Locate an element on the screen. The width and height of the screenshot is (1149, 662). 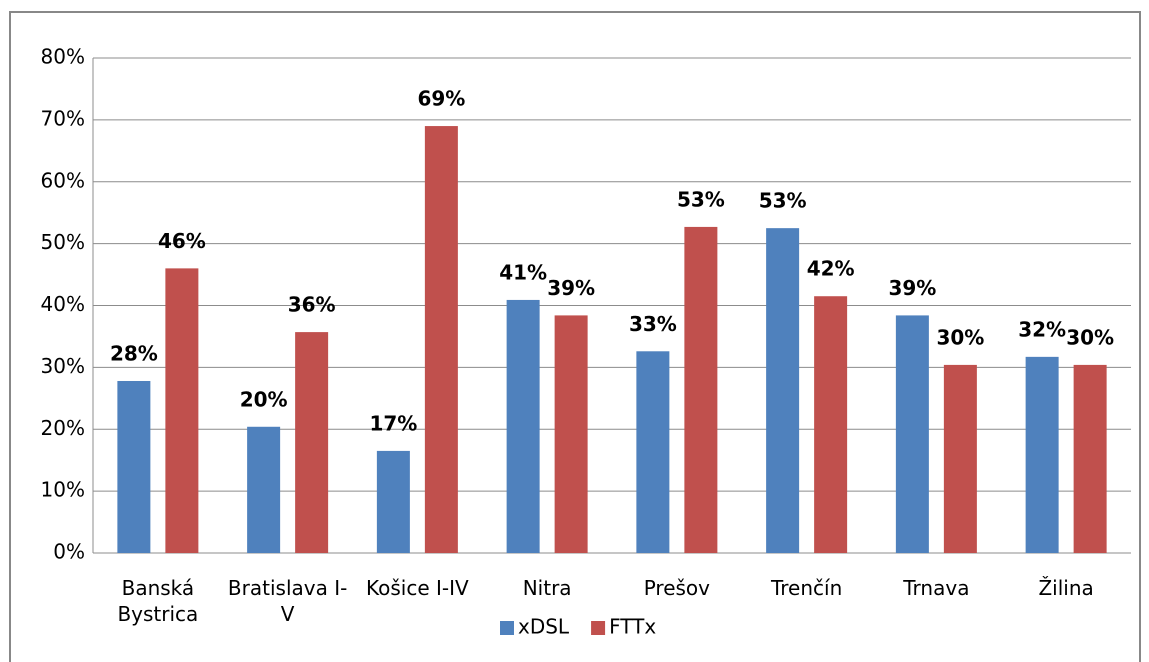
y-tick-label: 20% is located at coordinates (63, 428).